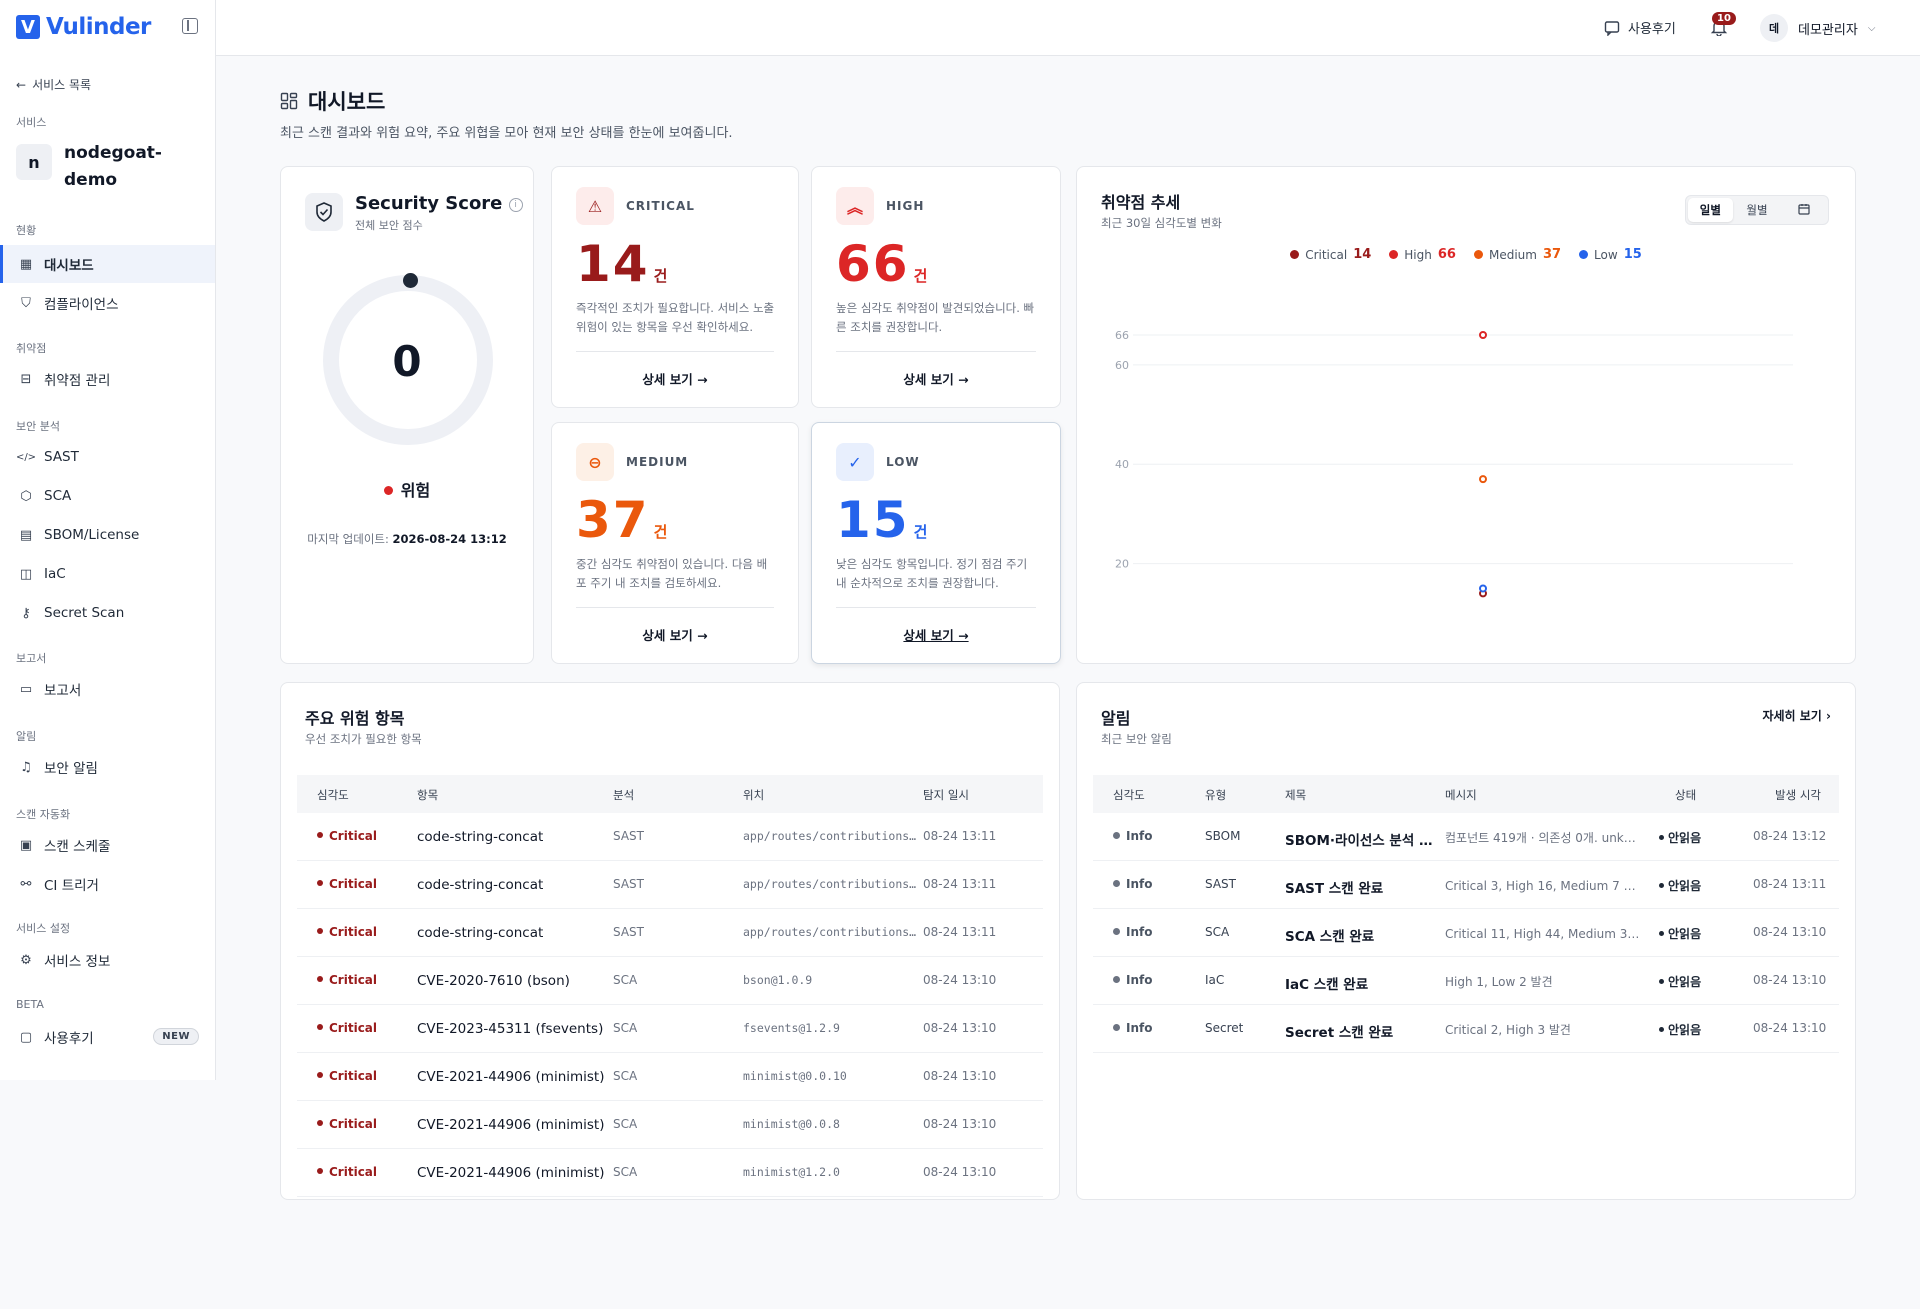  What do you see at coordinates (1710, 210) in the screenshot?
I see `tab-daily: 일별` at bounding box center [1710, 210].